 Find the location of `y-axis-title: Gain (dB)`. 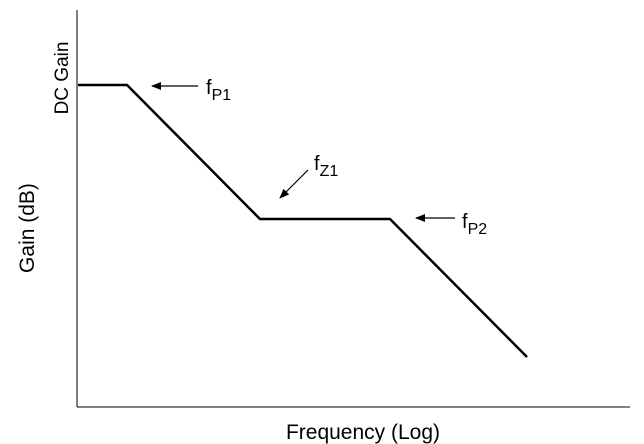

y-axis-title: Gain (dB) is located at coordinates (27, 228).